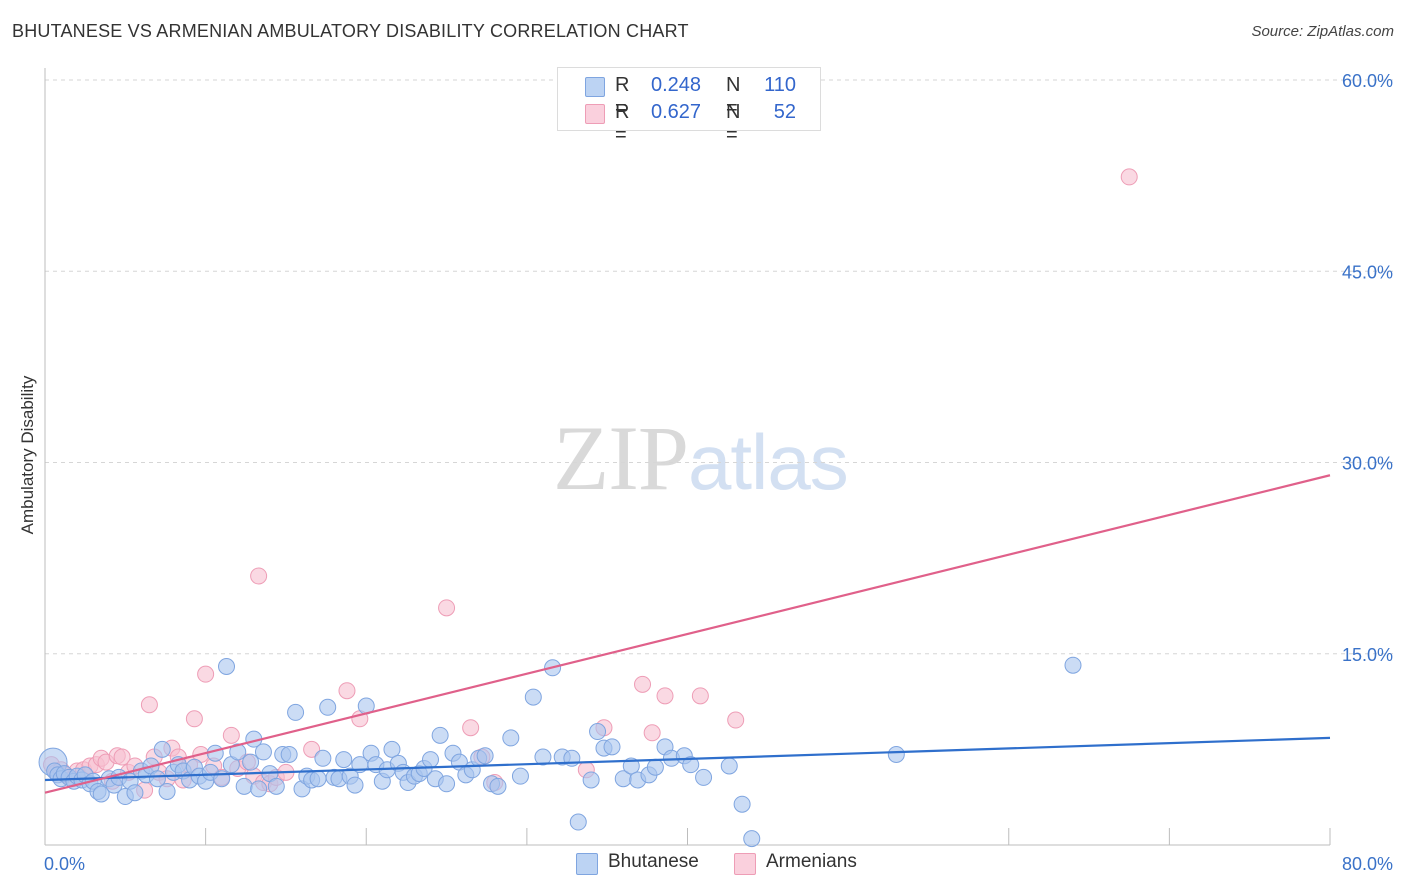 The width and height of the screenshot is (1406, 892). What do you see at coordinates (676, 112) in the screenshot?
I see `legend-r-value: 0.627` at bounding box center [676, 112].